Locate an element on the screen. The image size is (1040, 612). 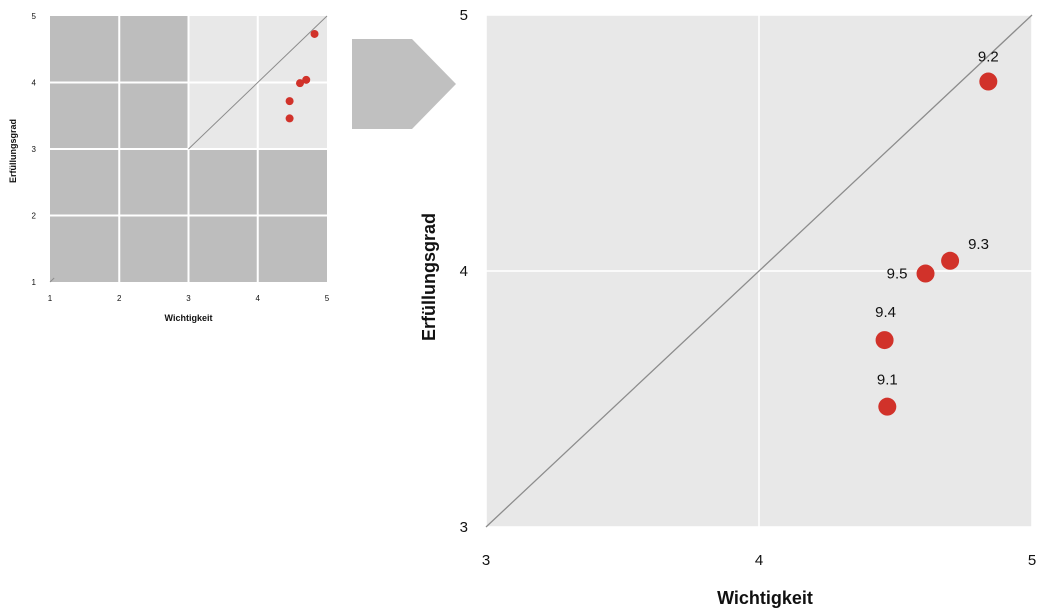
zoom-x-tick-label: 4 is located at coordinates (759, 560).